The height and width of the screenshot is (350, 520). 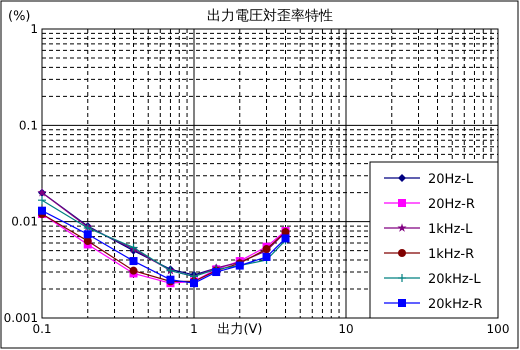 What do you see at coordinates (19, 16) in the screenshot?
I see `y-axis-title: (%)` at bounding box center [19, 16].